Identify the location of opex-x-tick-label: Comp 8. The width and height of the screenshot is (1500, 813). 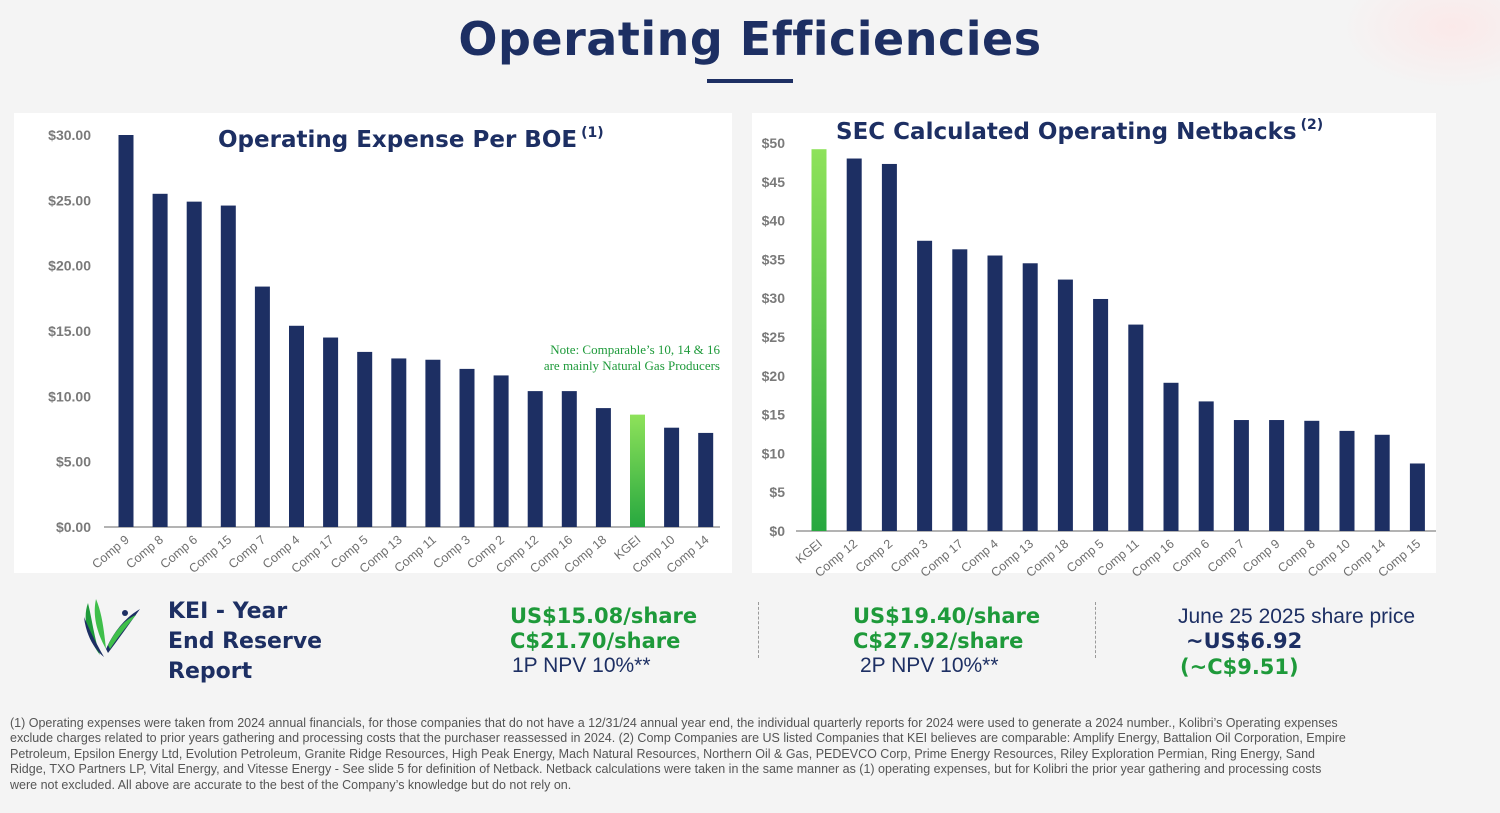
(144, 552).